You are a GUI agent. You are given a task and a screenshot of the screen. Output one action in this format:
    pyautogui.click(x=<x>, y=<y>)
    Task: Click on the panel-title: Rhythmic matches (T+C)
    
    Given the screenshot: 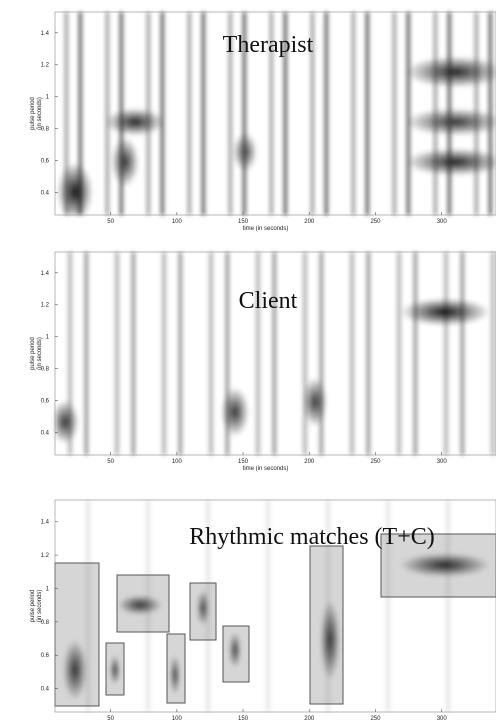 What is the action you would take?
    pyautogui.click(x=311, y=537)
    